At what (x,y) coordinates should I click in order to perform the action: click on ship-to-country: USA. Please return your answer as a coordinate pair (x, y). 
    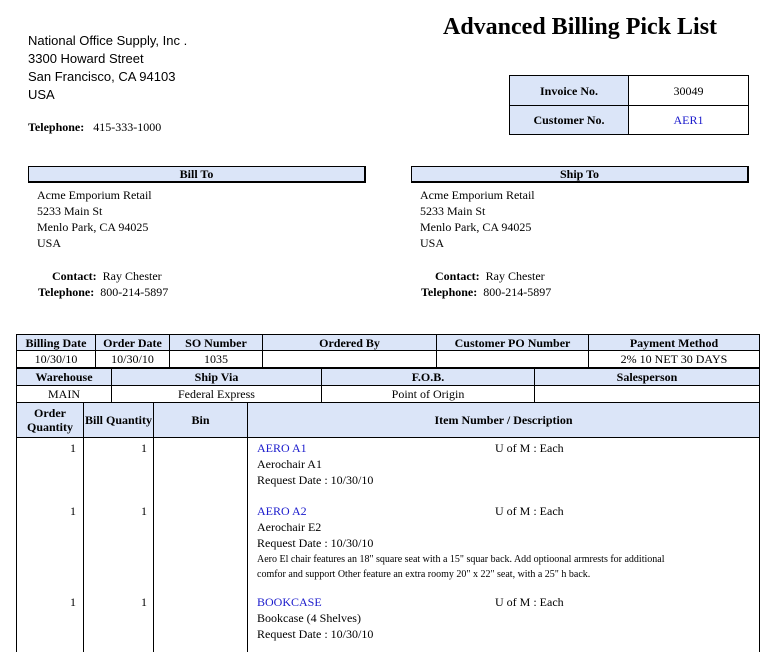
    Looking at the image, I should click on (432, 243).